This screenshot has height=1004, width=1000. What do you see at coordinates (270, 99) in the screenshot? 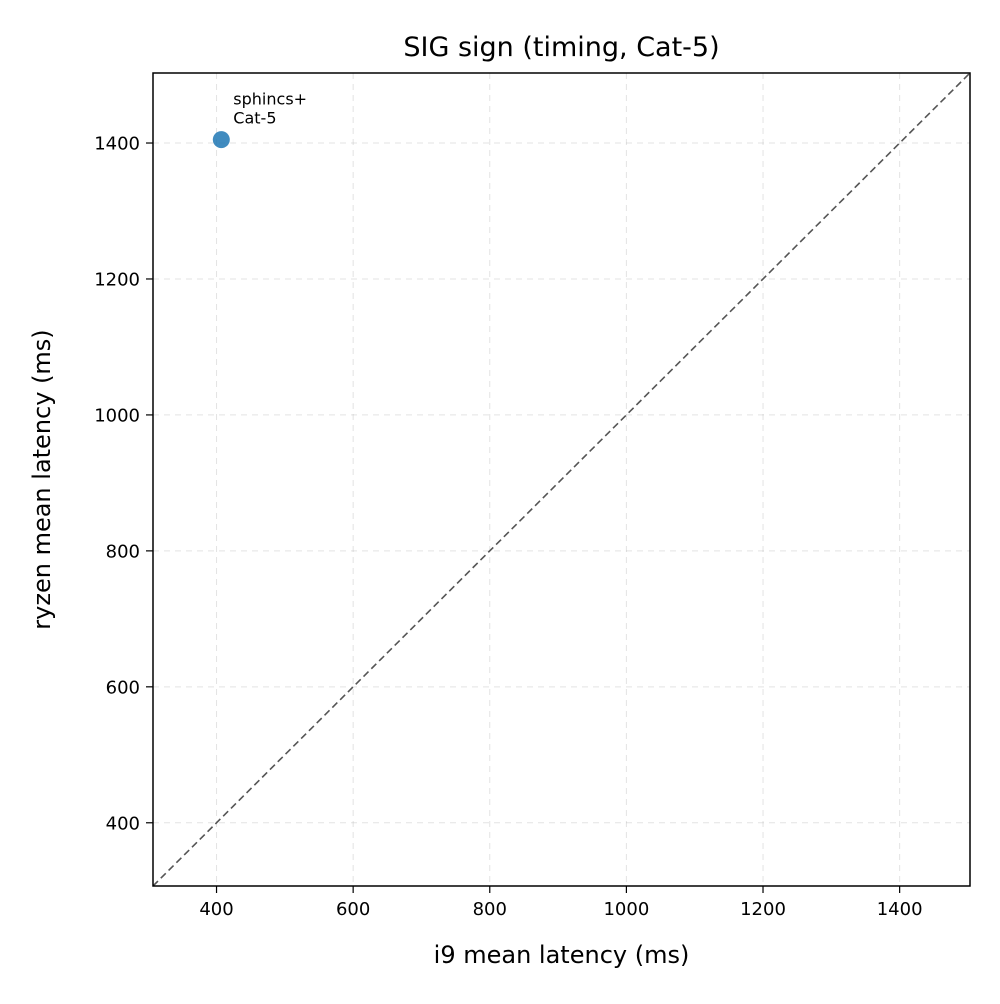
I see `point-annotation-line: sphincs+` at bounding box center [270, 99].